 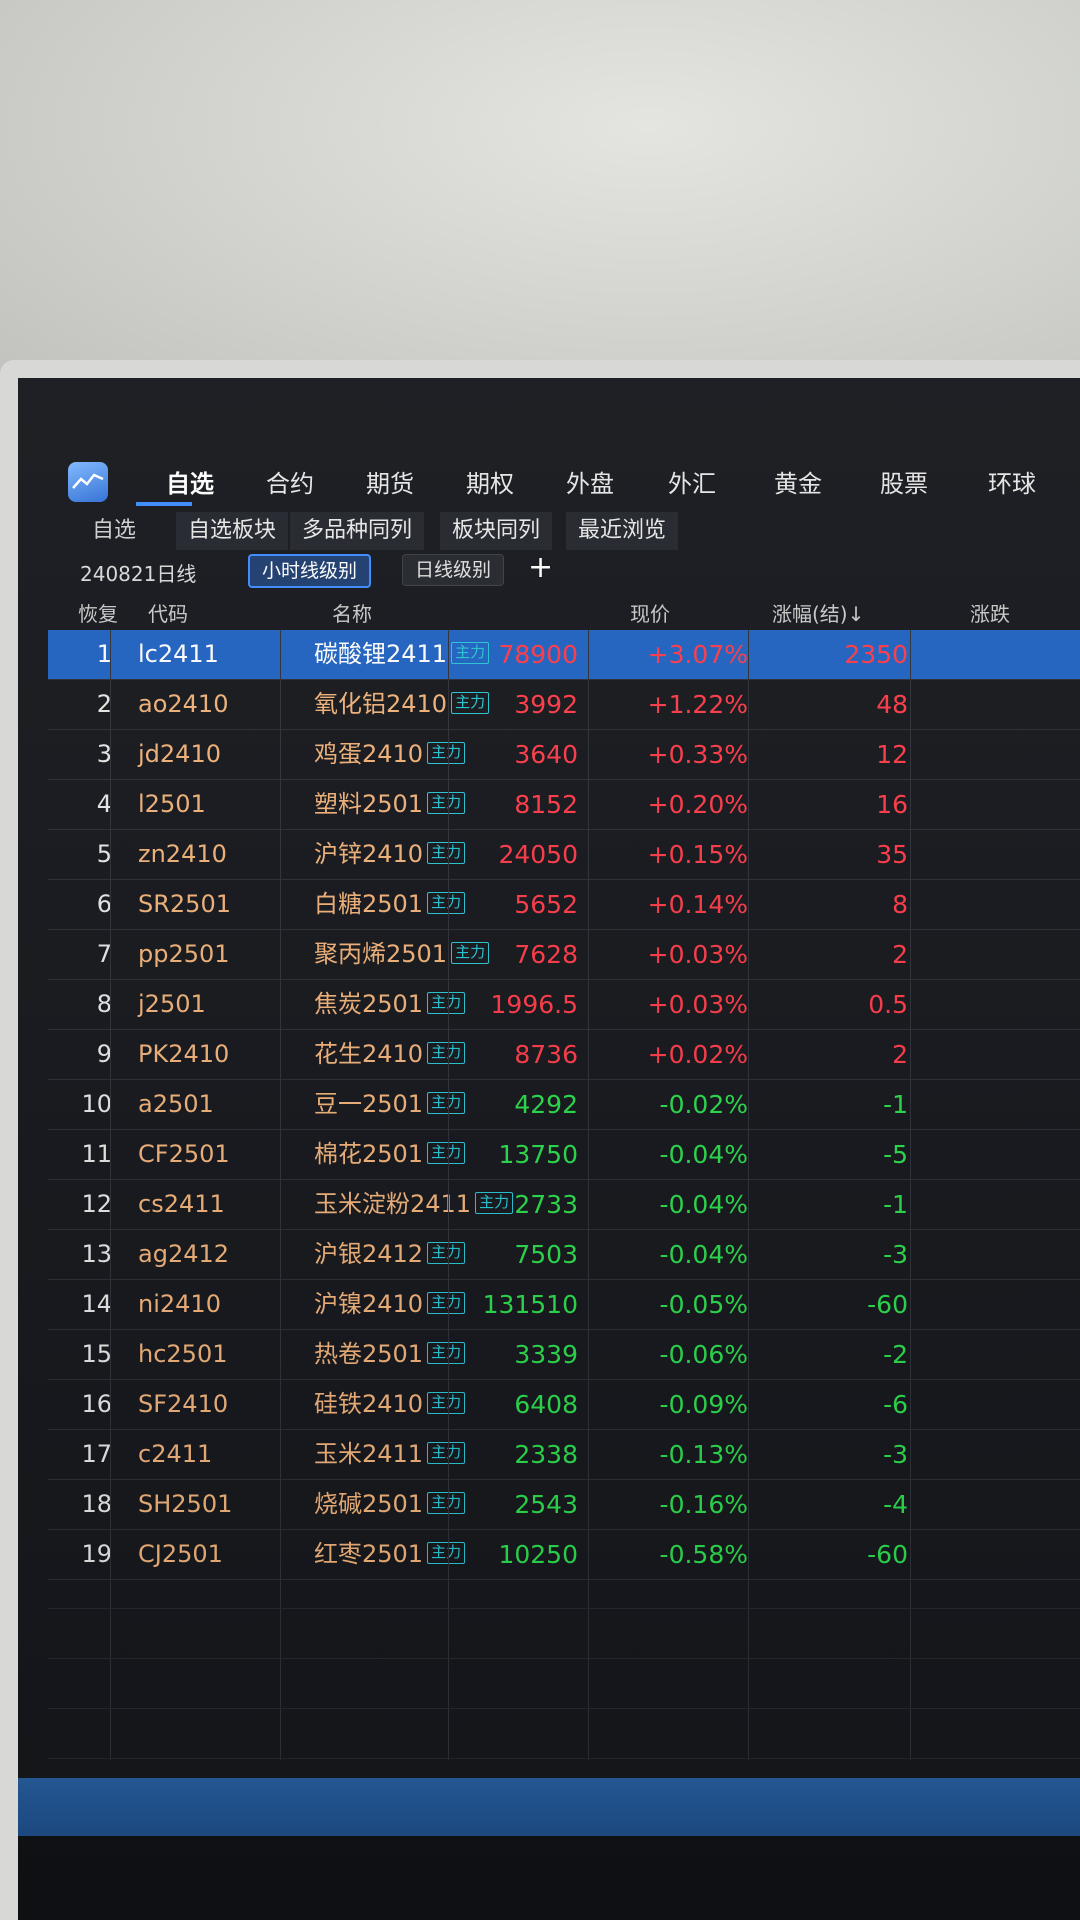 I want to click on change-value: -3, so click(x=895, y=1254).